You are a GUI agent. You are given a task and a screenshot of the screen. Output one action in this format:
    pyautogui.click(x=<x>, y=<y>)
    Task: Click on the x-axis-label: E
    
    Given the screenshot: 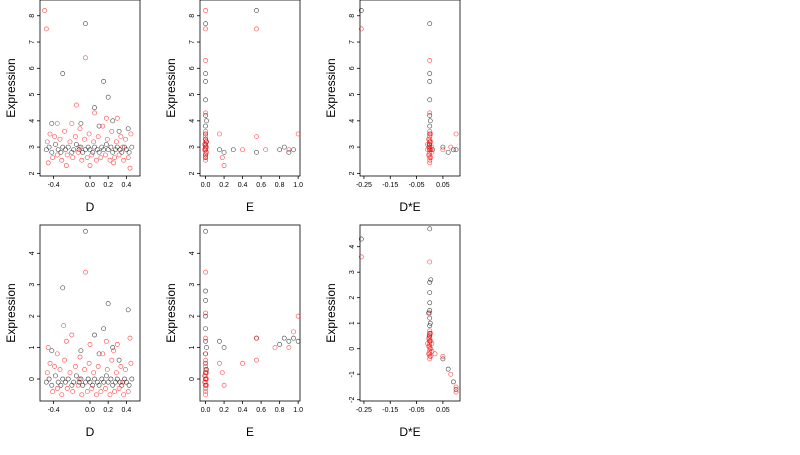 What is the action you would take?
    pyautogui.click(x=250, y=207)
    